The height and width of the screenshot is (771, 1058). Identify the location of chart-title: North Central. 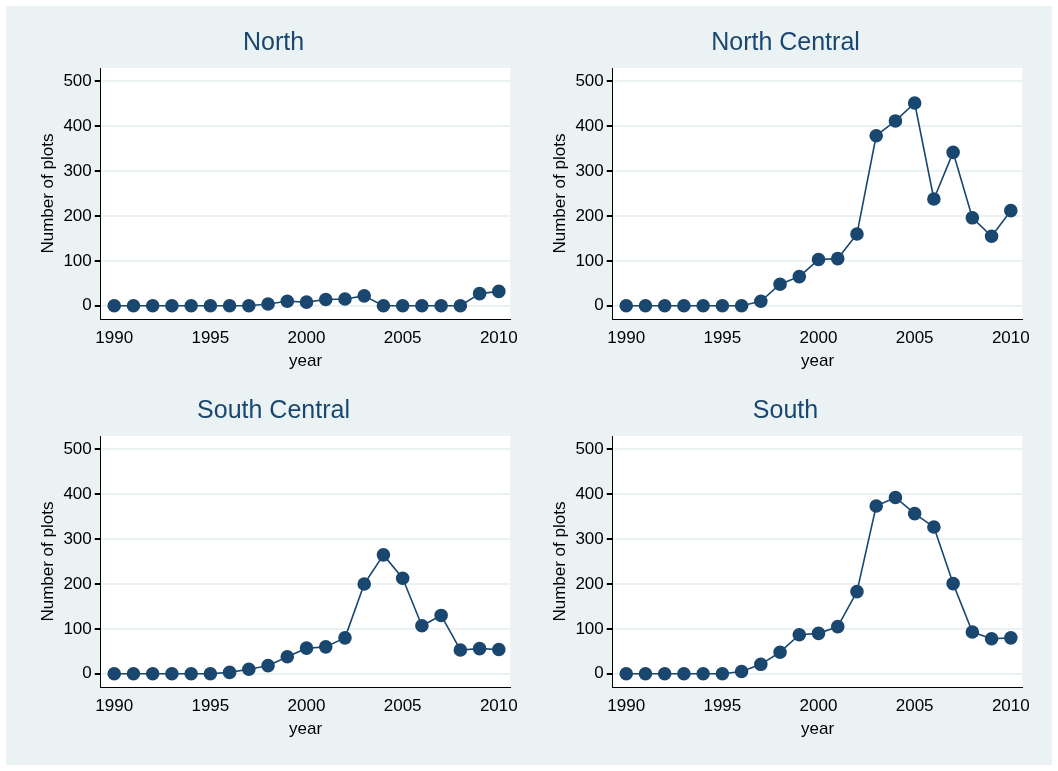
(785, 40).